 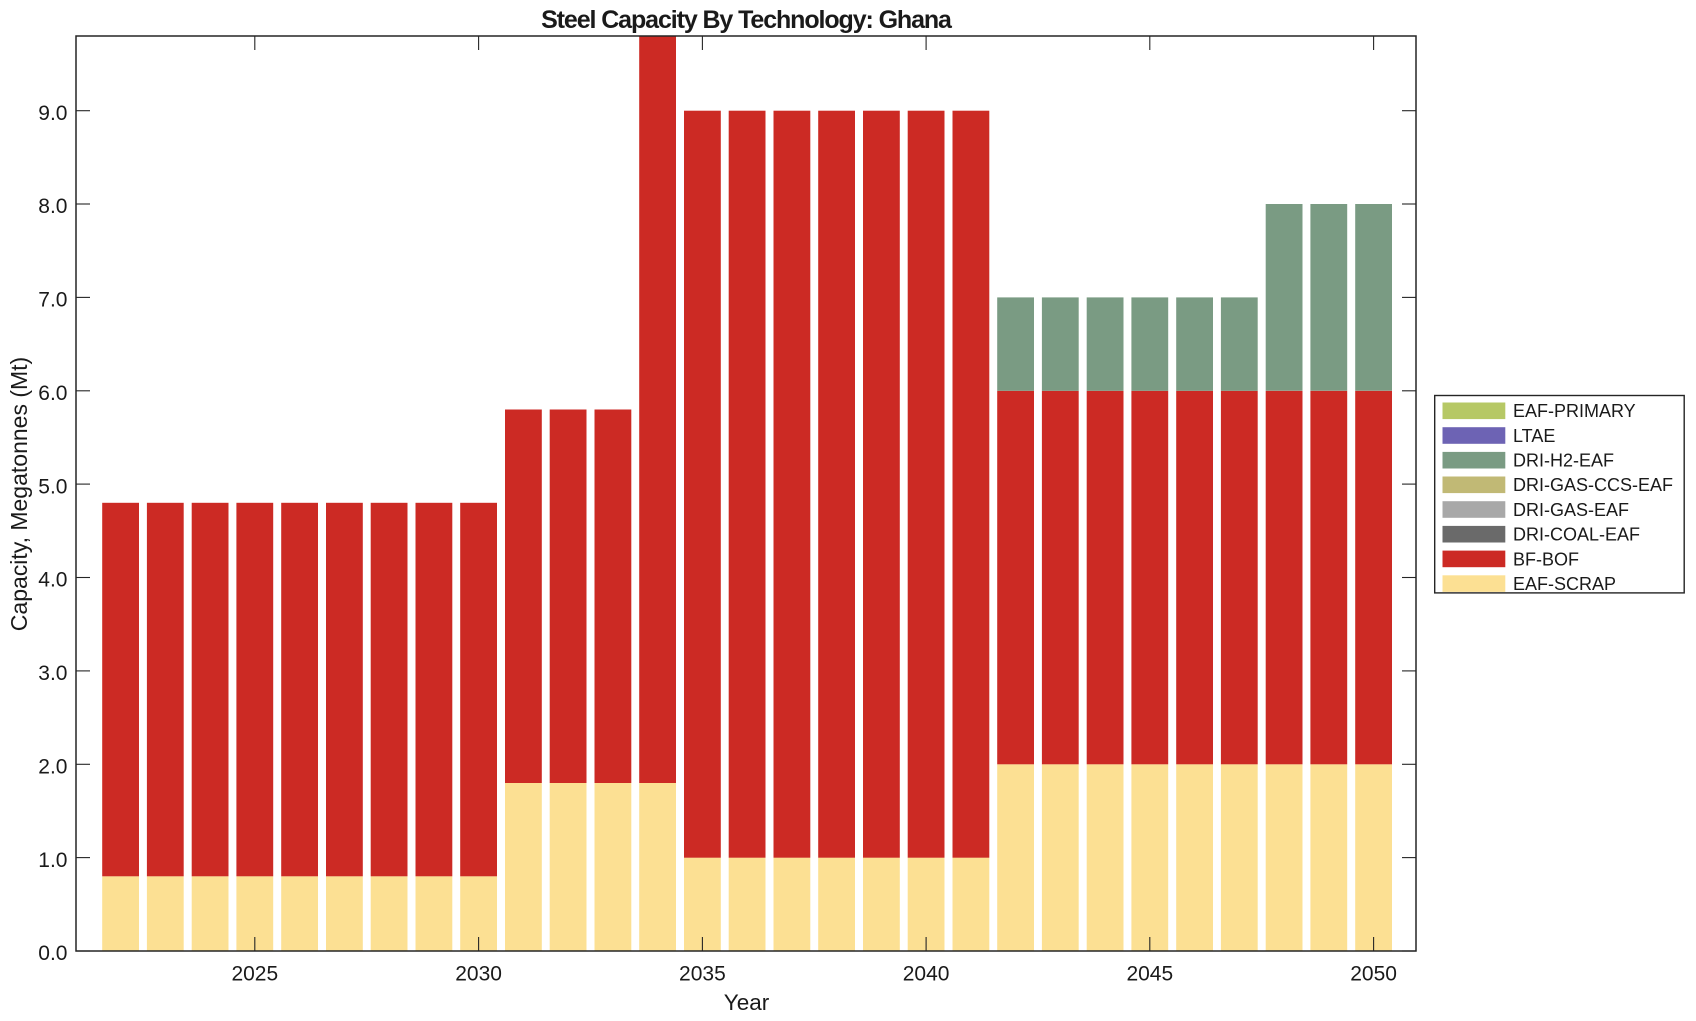 What do you see at coordinates (747, 1002) in the screenshot?
I see `svg-text: Year` at bounding box center [747, 1002].